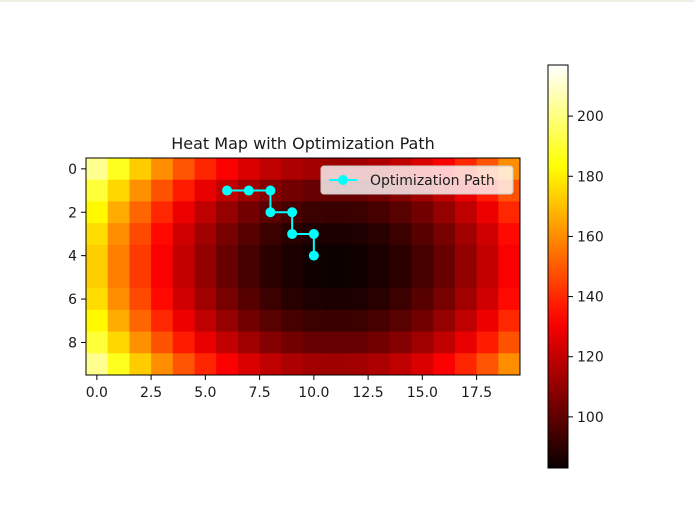 This screenshot has height=526, width=695. What do you see at coordinates (368, 393) in the screenshot?
I see `x-tick-label: 12.5` at bounding box center [368, 393].